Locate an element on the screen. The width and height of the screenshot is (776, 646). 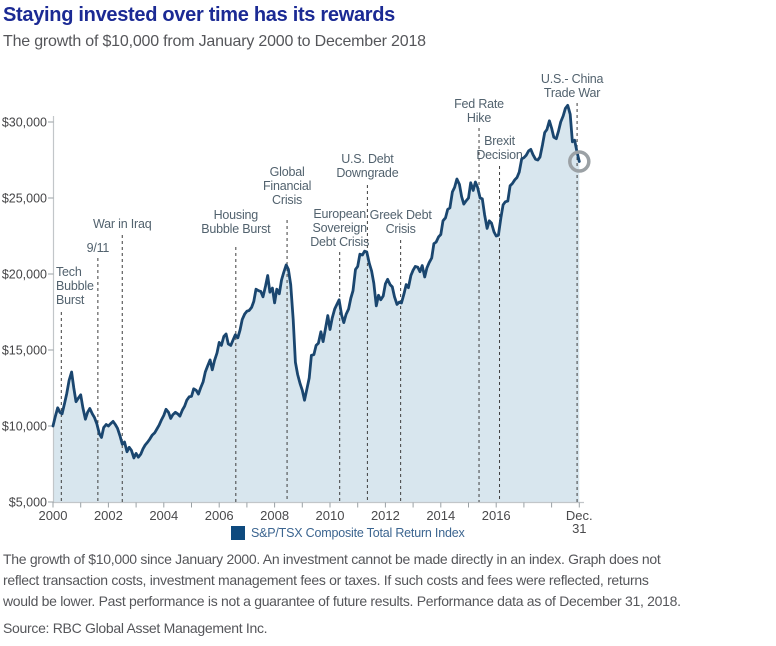
x-axis-year-label: 2008 is located at coordinates (274, 515).